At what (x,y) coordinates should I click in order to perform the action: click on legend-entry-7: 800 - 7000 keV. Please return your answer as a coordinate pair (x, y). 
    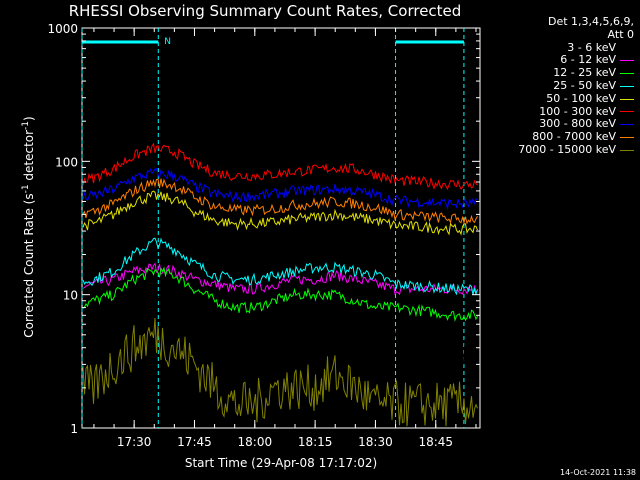
    Looking at the image, I should click on (554, 137).